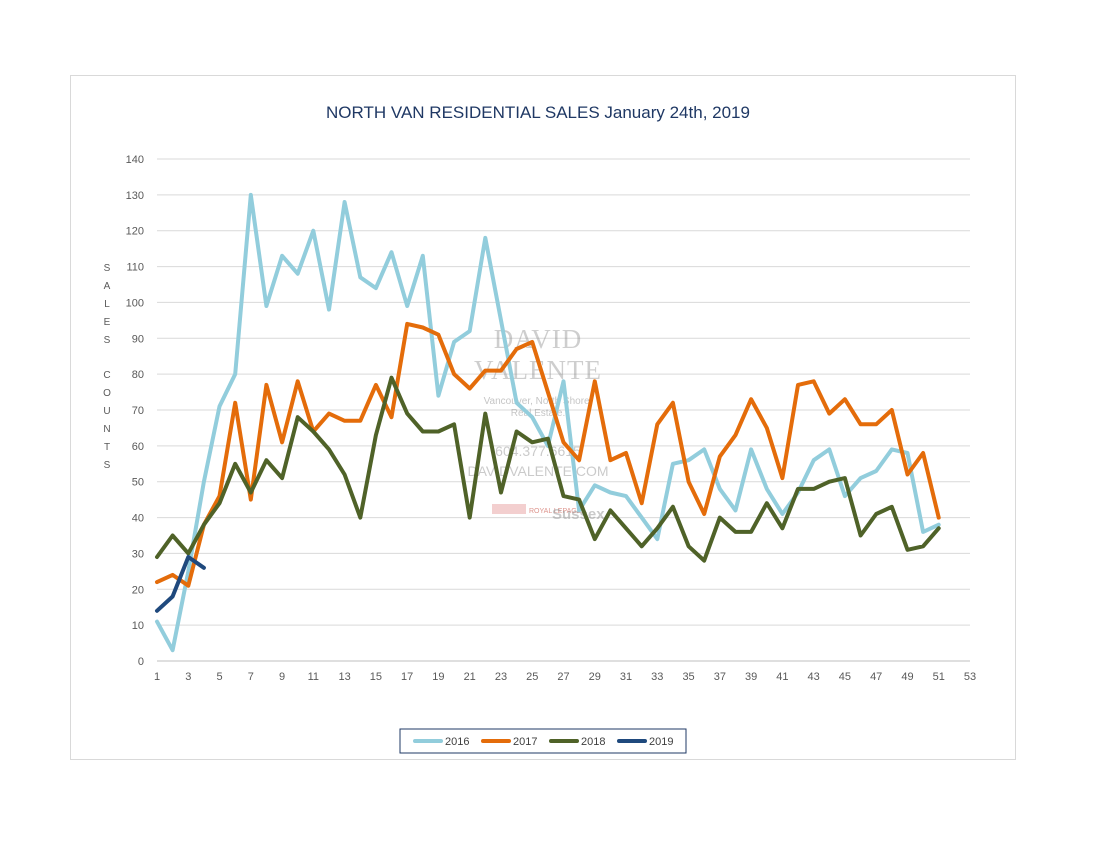  I want to click on y-tick-label: 60, so click(138, 447).